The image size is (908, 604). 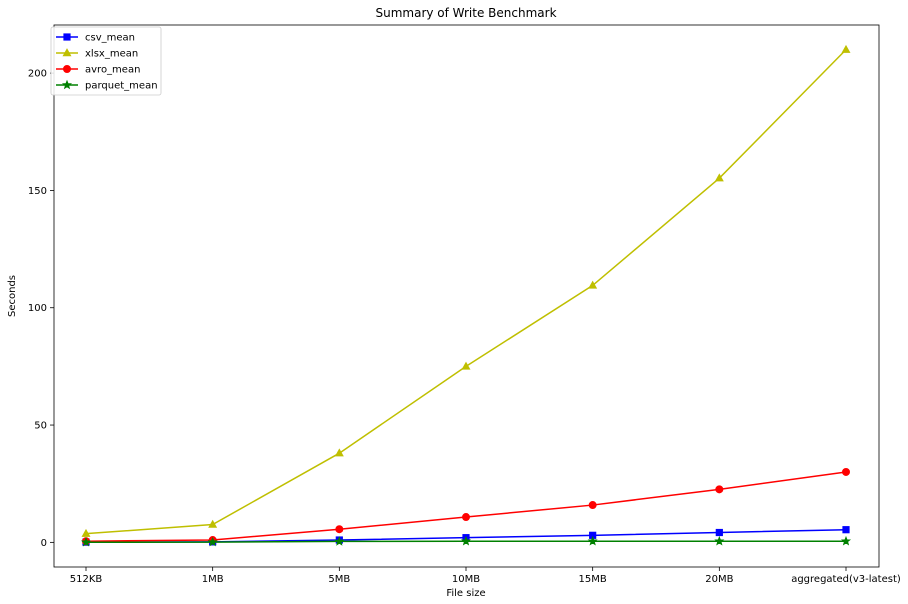 What do you see at coordinates (593, 579) in the screenshot?
I see `x-tick-label: 15MB` at bounding box center [593, 579].